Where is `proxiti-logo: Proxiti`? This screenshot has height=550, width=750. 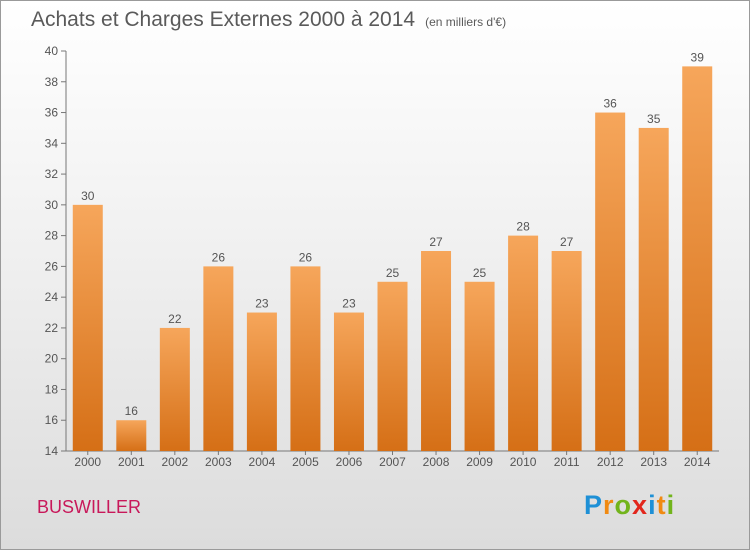 proxiti-logo: Proxiti is located at coordinates (629, 505).